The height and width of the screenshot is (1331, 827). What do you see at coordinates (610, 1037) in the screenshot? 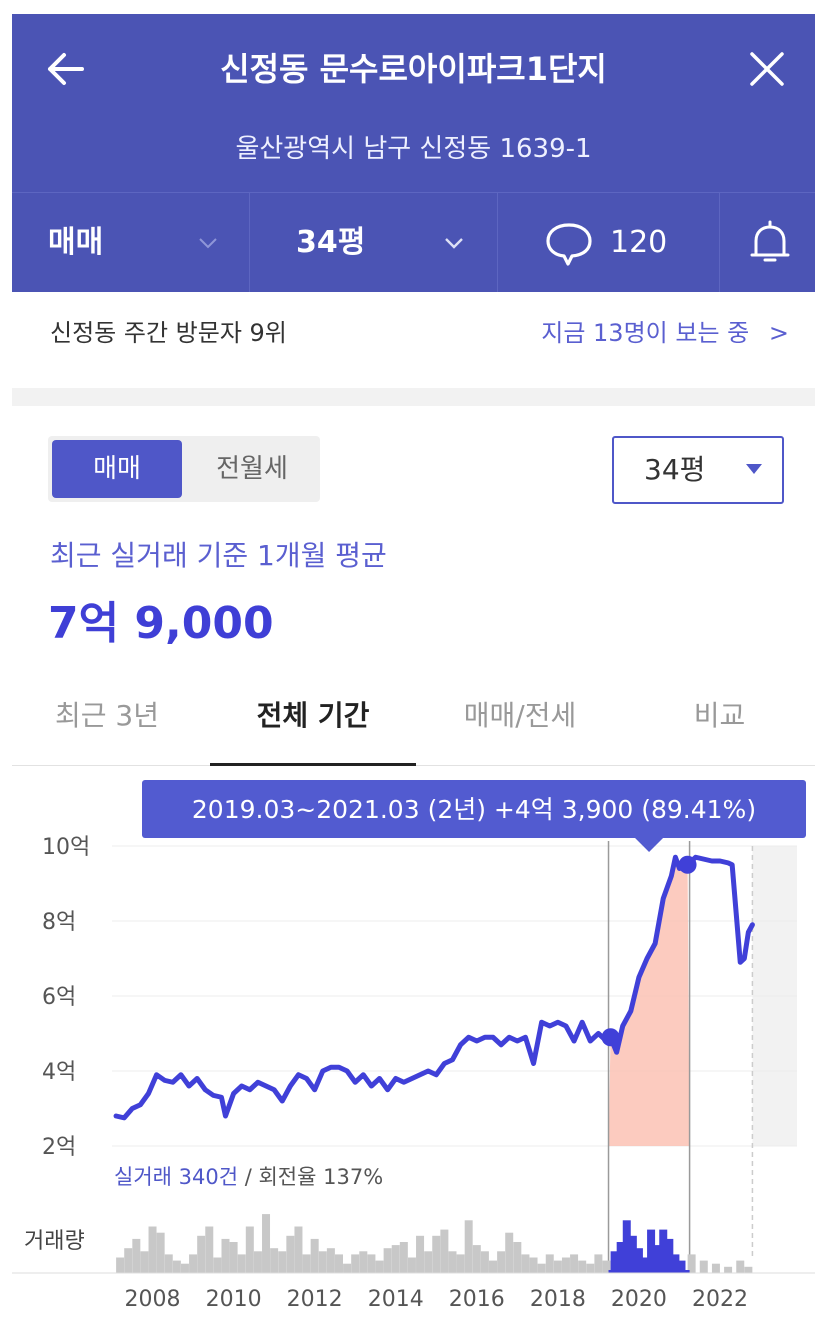
I see `range-start-dot` at bounding box center [610, 1037].